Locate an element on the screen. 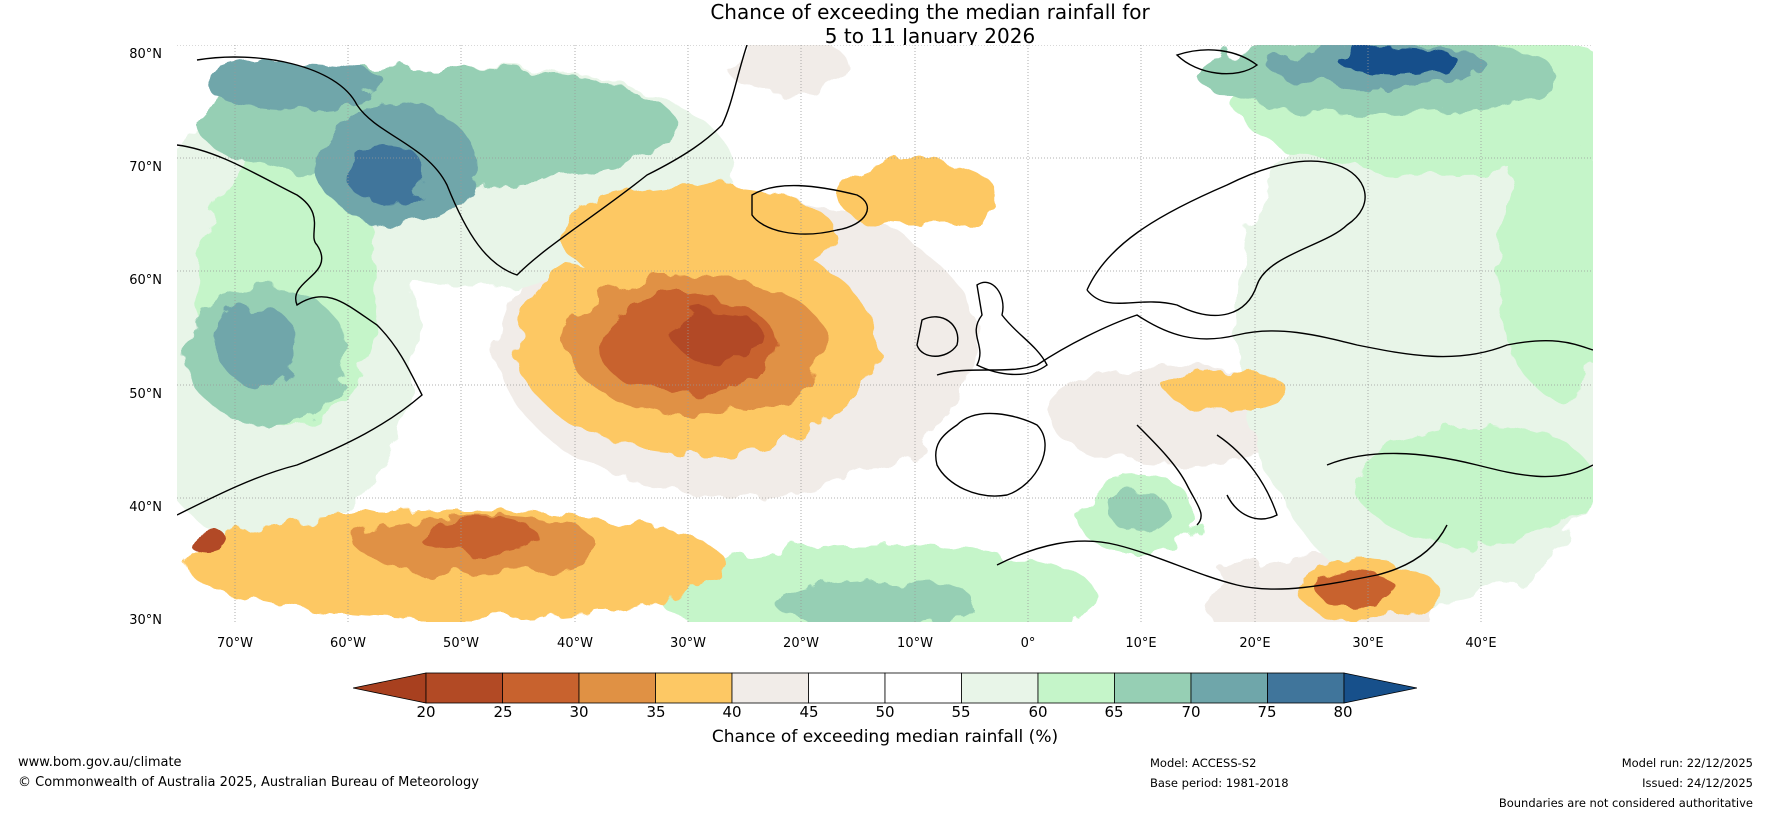  britain-coast is located at coordinates (1011, 328).